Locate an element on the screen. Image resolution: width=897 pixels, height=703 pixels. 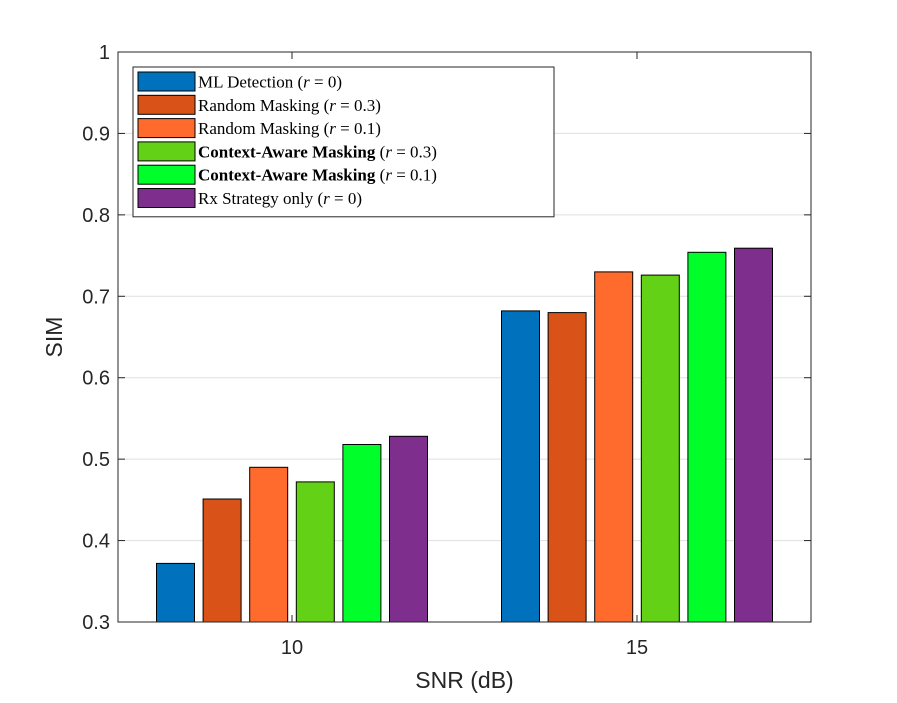
x-axis-label: SNR (dB) is located at coordinates (464, 680).